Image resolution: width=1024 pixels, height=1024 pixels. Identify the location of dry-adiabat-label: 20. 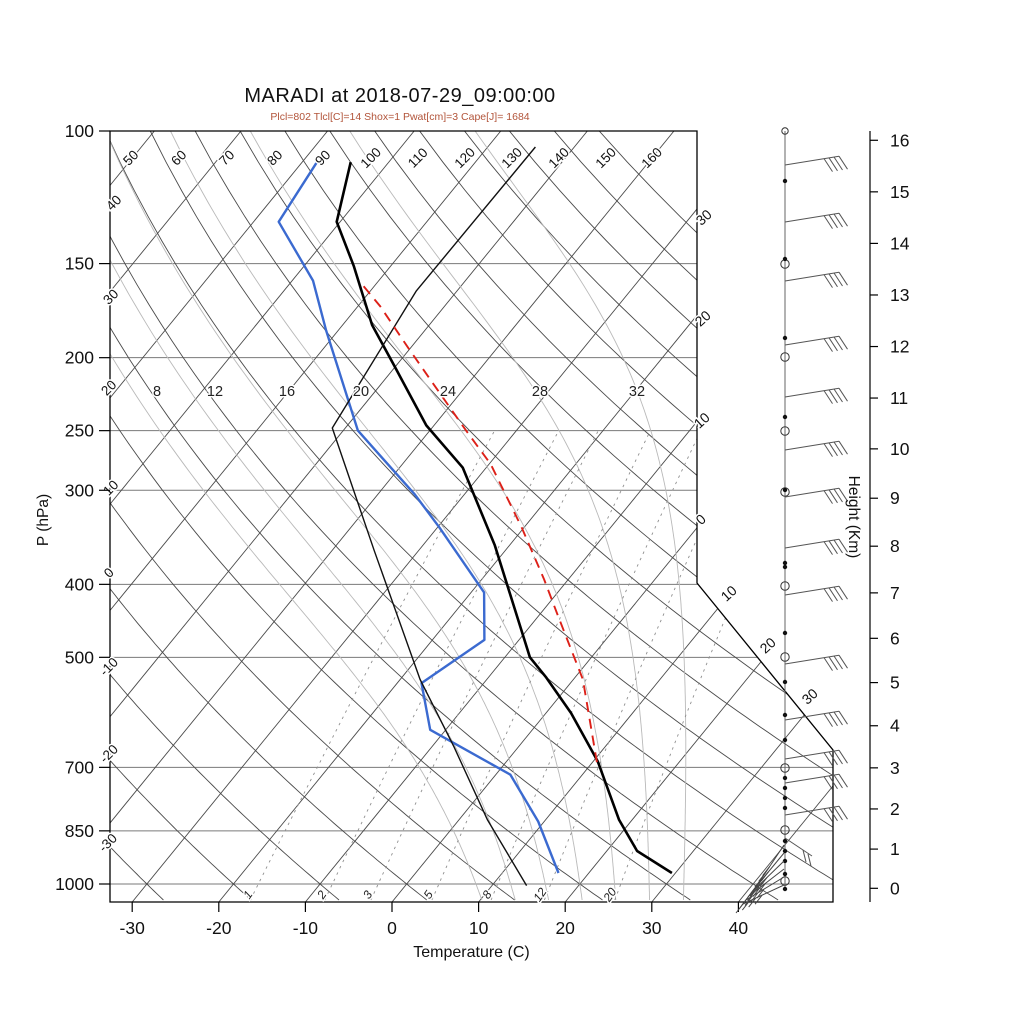
(108, 387).